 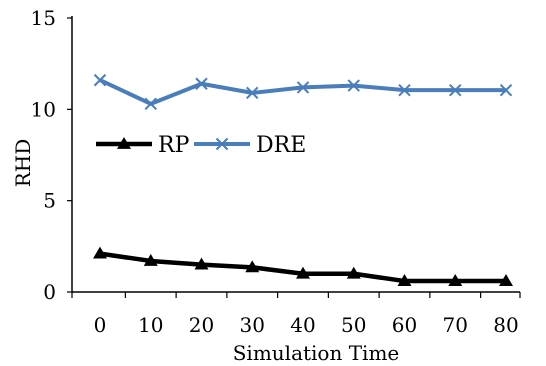 What do you see at coordinates (51, 155) in the screenshot?
I see `y-axis-ticks: 0 5 10 15` at bounding box center [51, 155].